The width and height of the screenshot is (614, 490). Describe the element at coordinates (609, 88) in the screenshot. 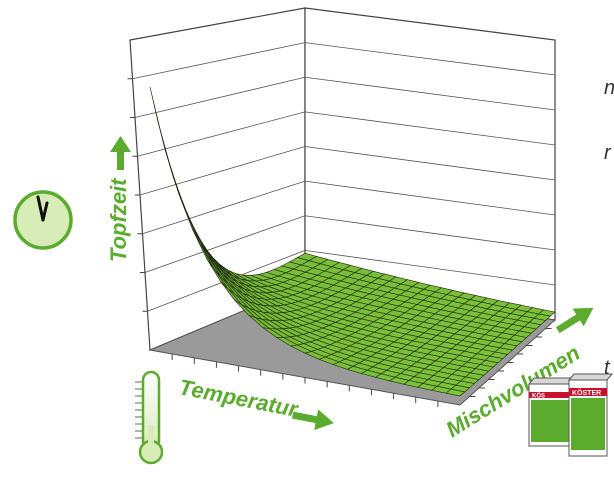

I see `side-text-1: n` at that location.